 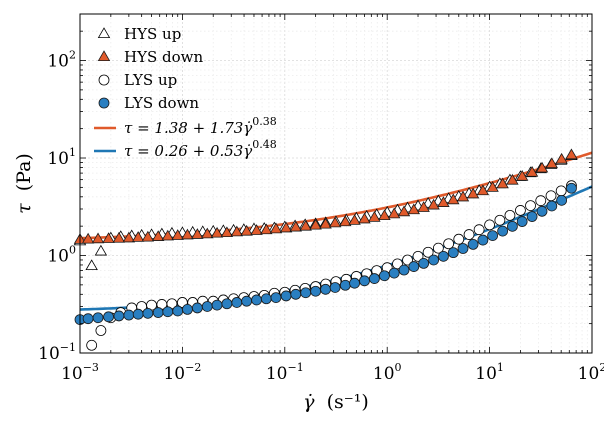 I want to click on legend-fit-exponent: 0.48, so click(x=264, y=144).